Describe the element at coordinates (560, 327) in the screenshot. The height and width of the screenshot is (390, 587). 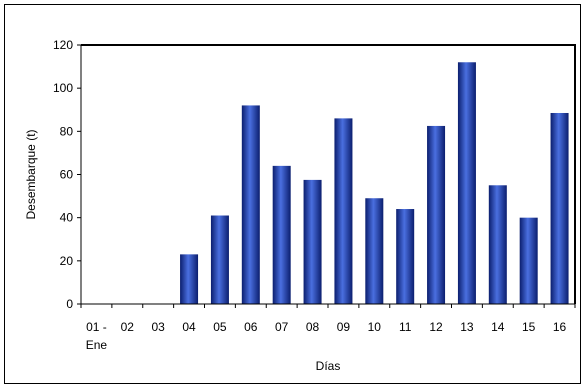
I see `x-tick-label: 16` at that location.